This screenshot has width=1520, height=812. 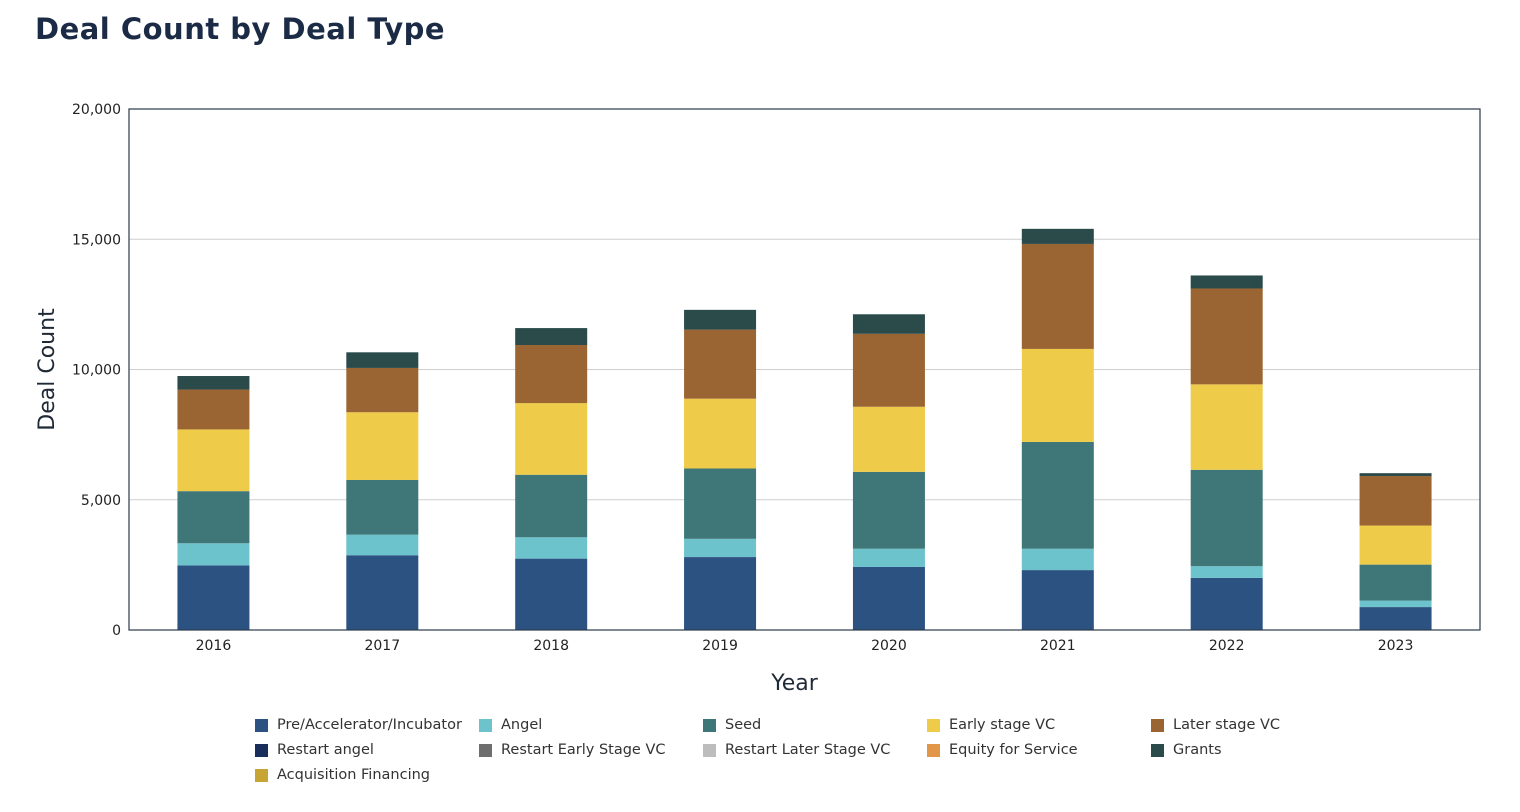 What do you see at coordinates (325, 750) in the screenshot?
I see `legend-label: Restart angel` at bounding box center [325, 750].